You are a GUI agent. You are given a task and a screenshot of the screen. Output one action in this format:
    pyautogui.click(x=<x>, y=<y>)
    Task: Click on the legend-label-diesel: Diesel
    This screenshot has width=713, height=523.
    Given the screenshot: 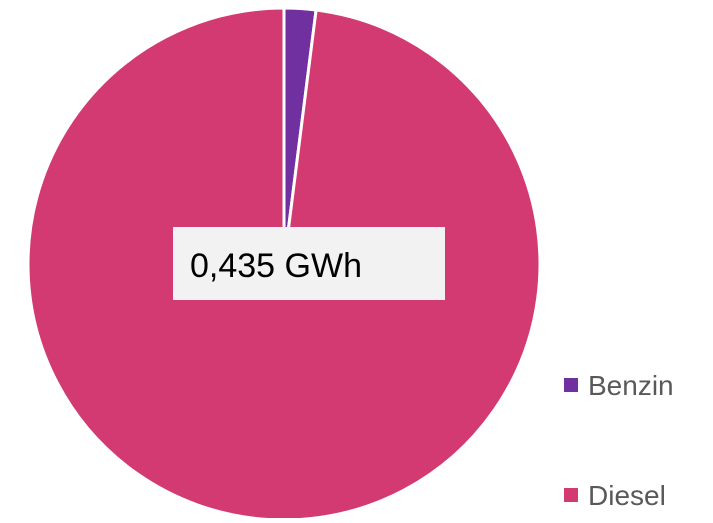 What is the action you would take?
    pyautogui.click(x=627, y=495)
    